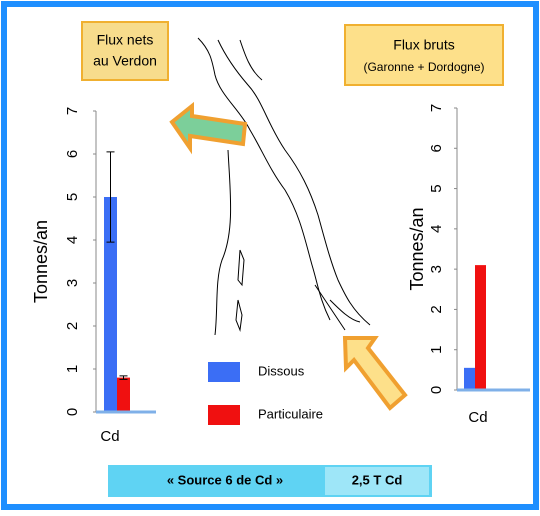 The height and width of the screenshot is (516, 540). What do you see at coordinates (125, 61) in the screenshot?
I see `box-text: au Verdon` at bounding box center [125, 61].